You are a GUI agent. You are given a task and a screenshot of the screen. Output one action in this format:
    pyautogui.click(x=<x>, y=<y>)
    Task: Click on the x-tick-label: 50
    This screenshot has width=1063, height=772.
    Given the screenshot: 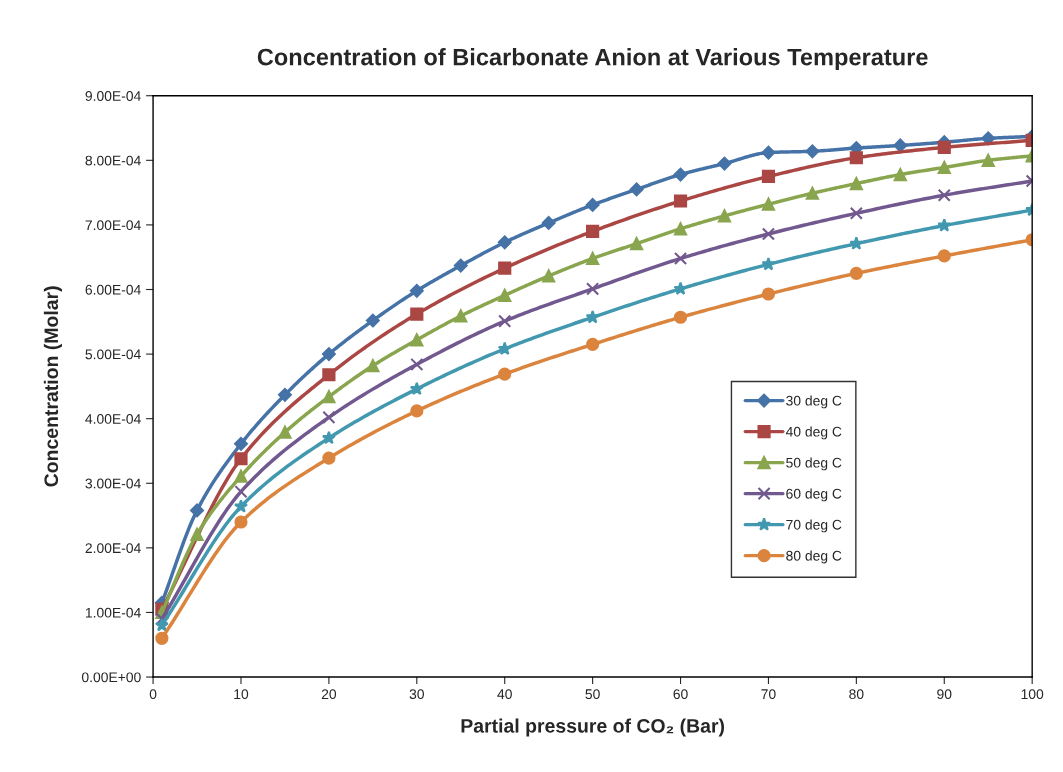 What is the action you would take?
    pyautogui.click(x=592, y=694)
    